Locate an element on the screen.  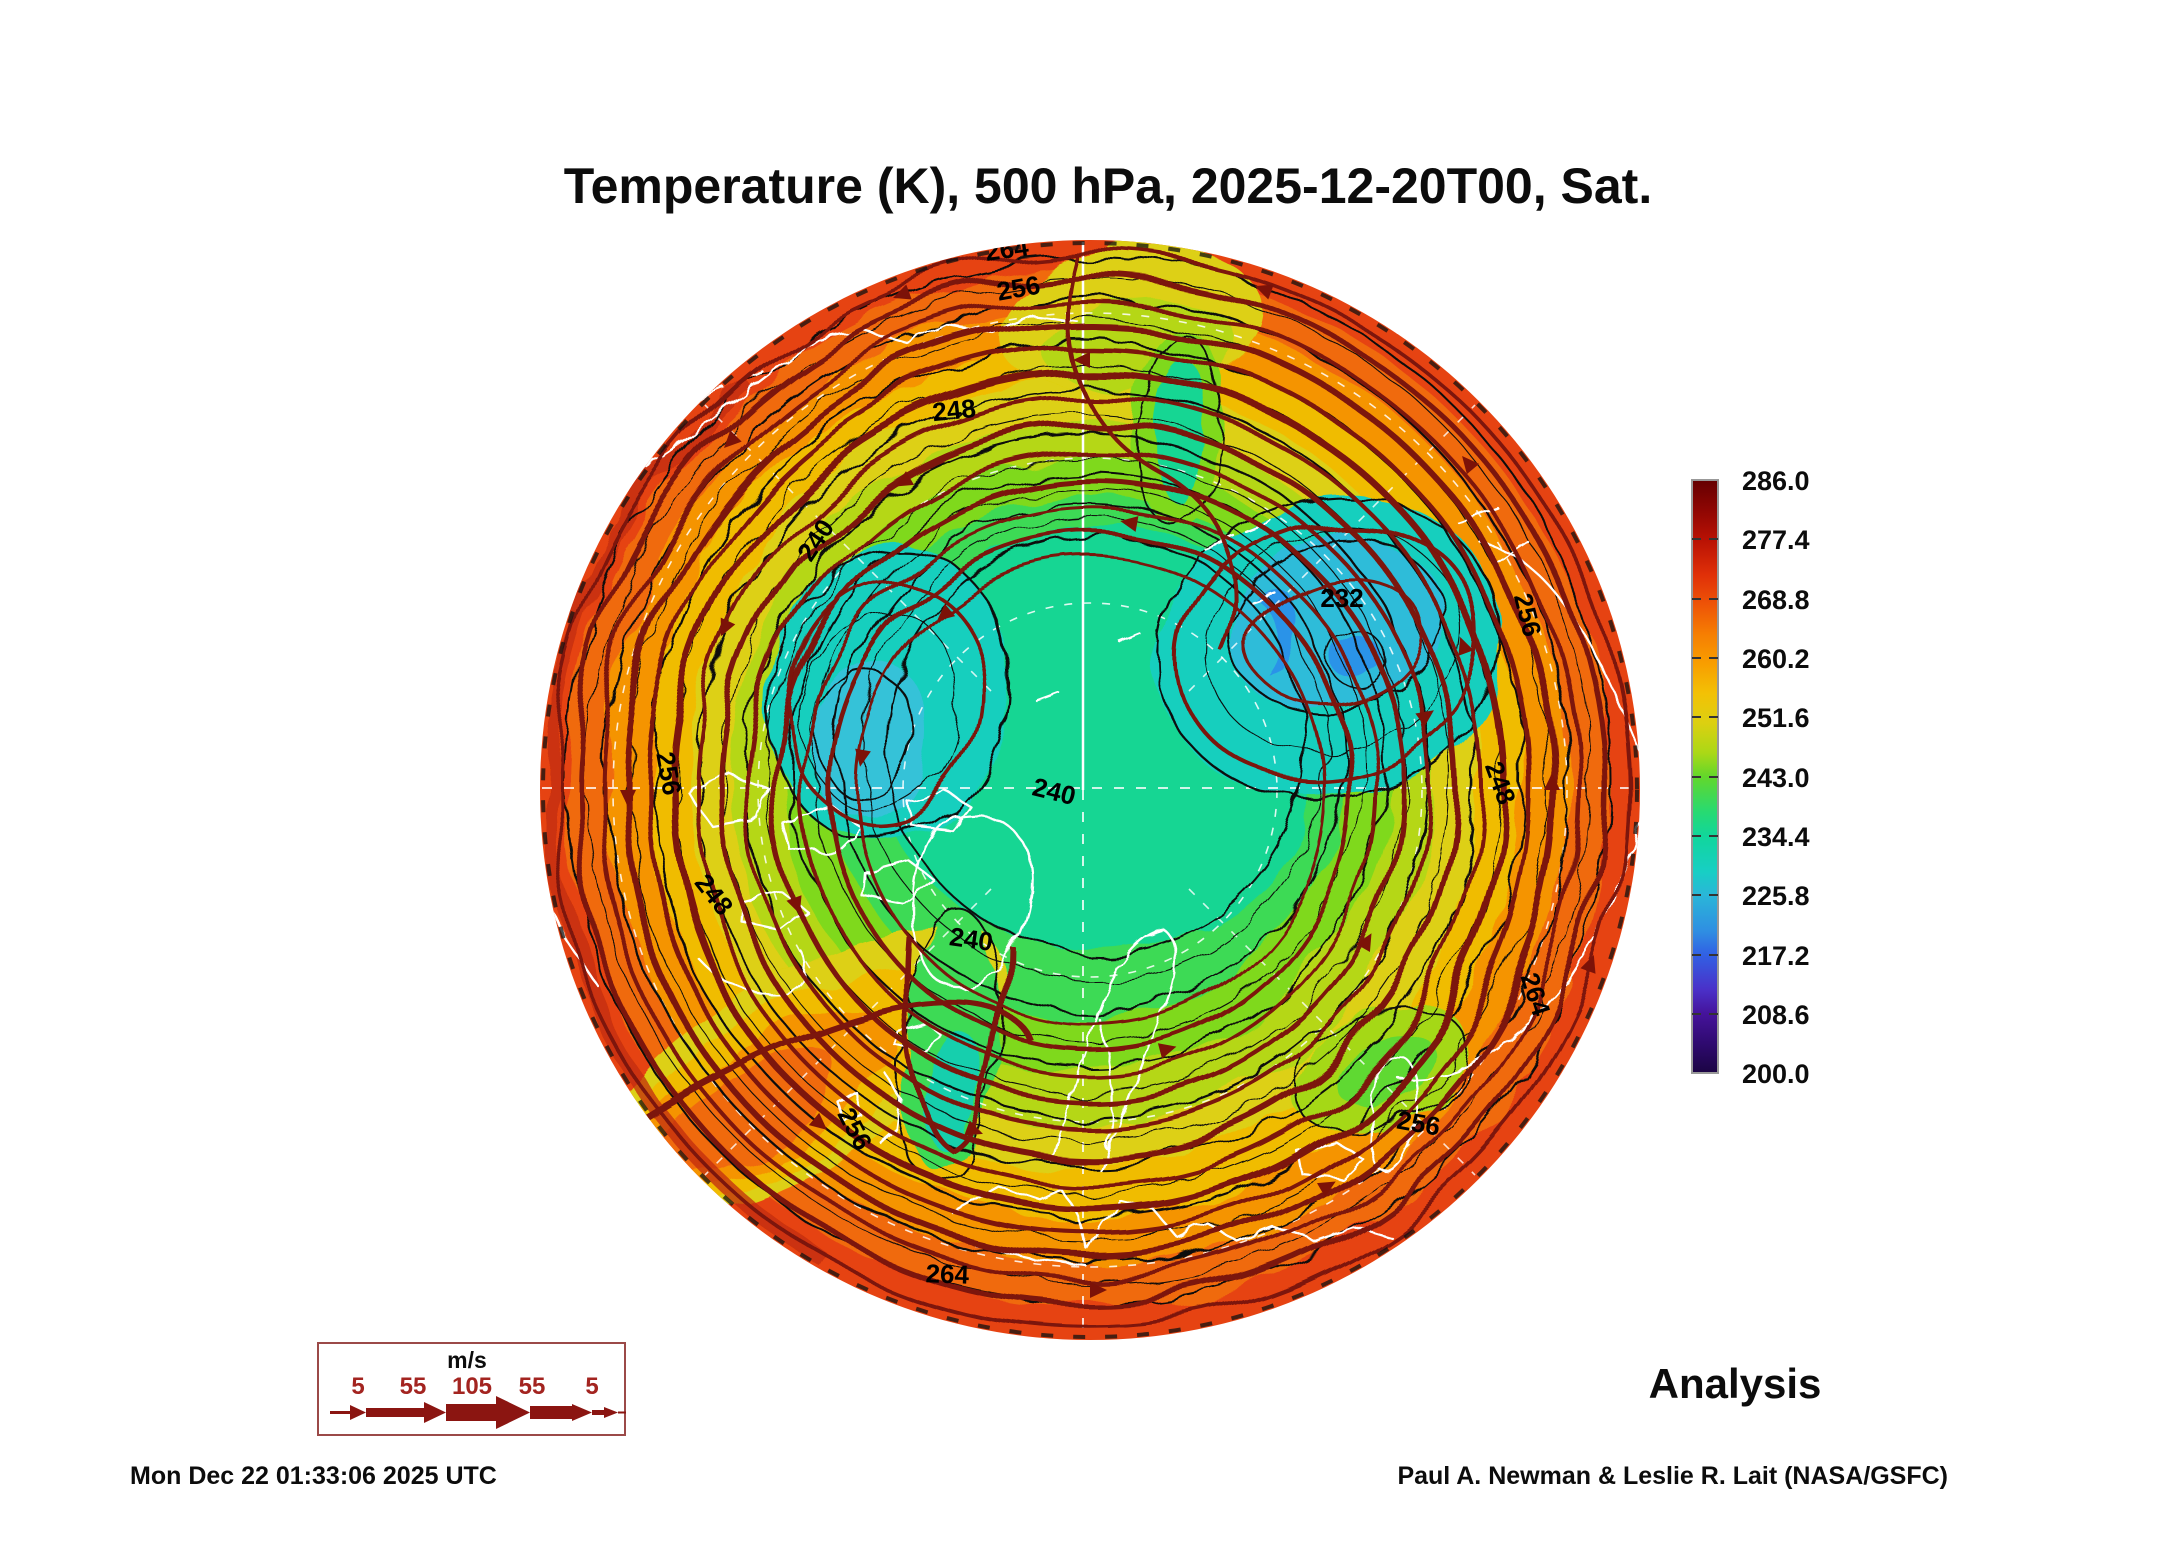
graticule-circle is located at coordinates (1090, 790).